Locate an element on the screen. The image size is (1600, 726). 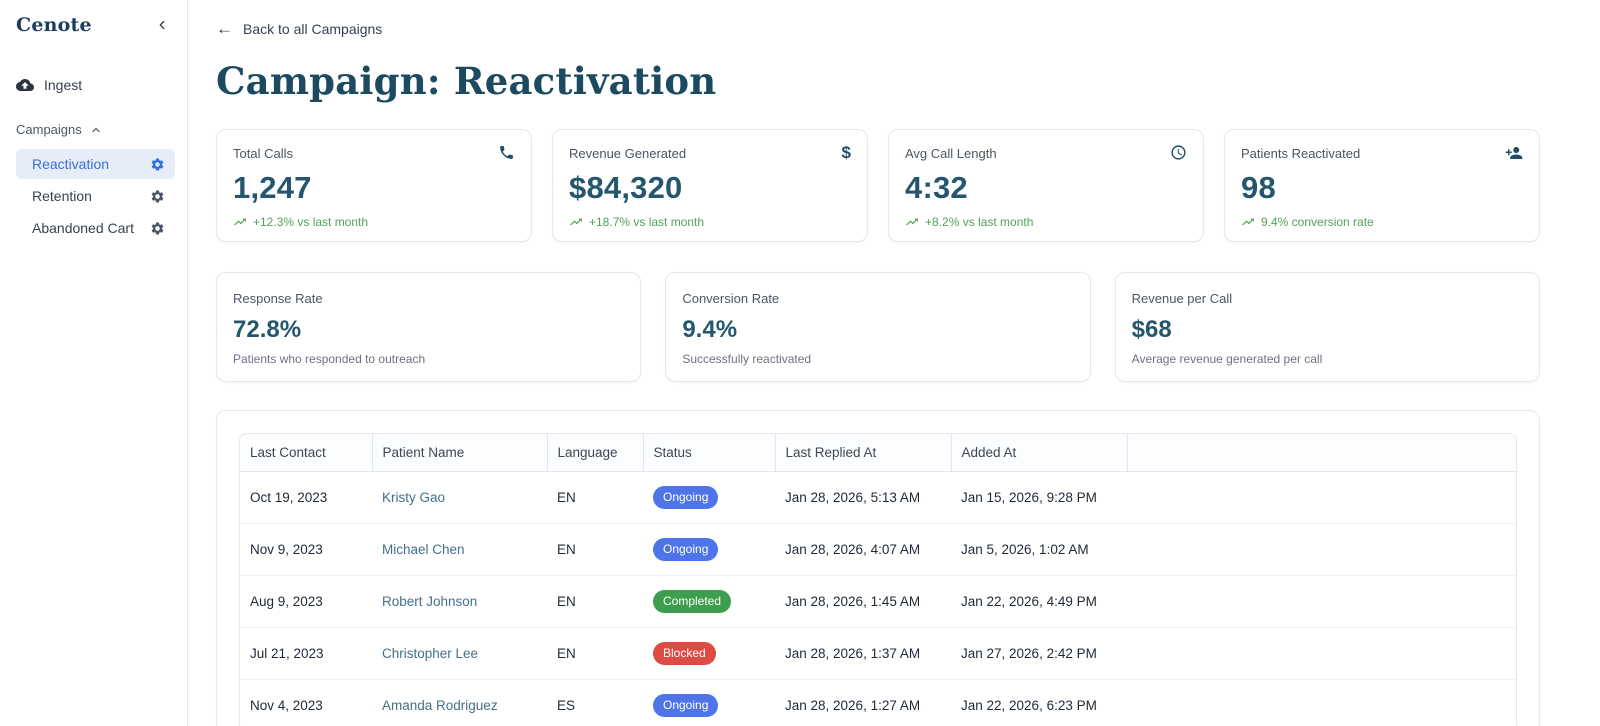
chevron-up-icon is located at coordinates (96, 129).